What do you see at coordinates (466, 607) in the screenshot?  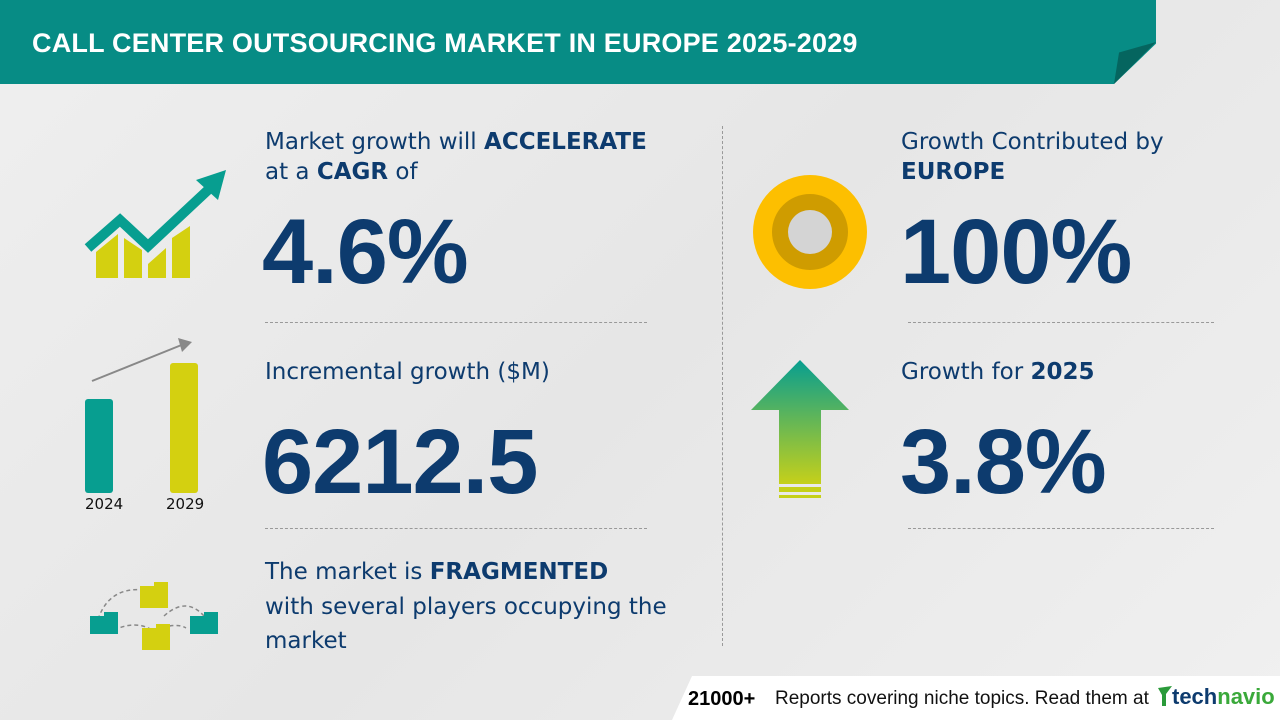 I see `market-line2: with several players occupying the` at bounding box center [466, 607].